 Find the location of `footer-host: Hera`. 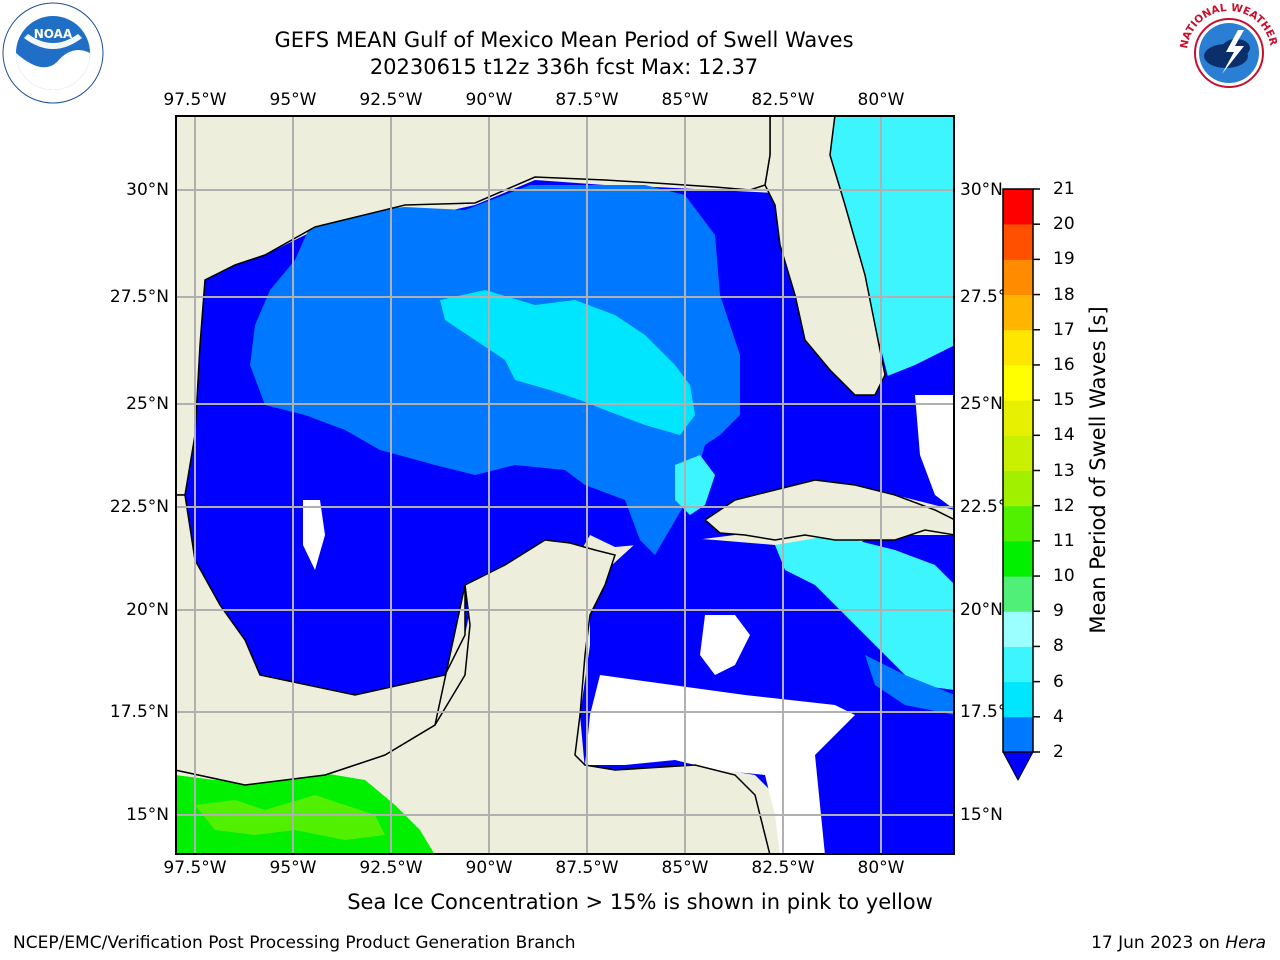

footer-host: Hera is located at coordinates (1245, 943).